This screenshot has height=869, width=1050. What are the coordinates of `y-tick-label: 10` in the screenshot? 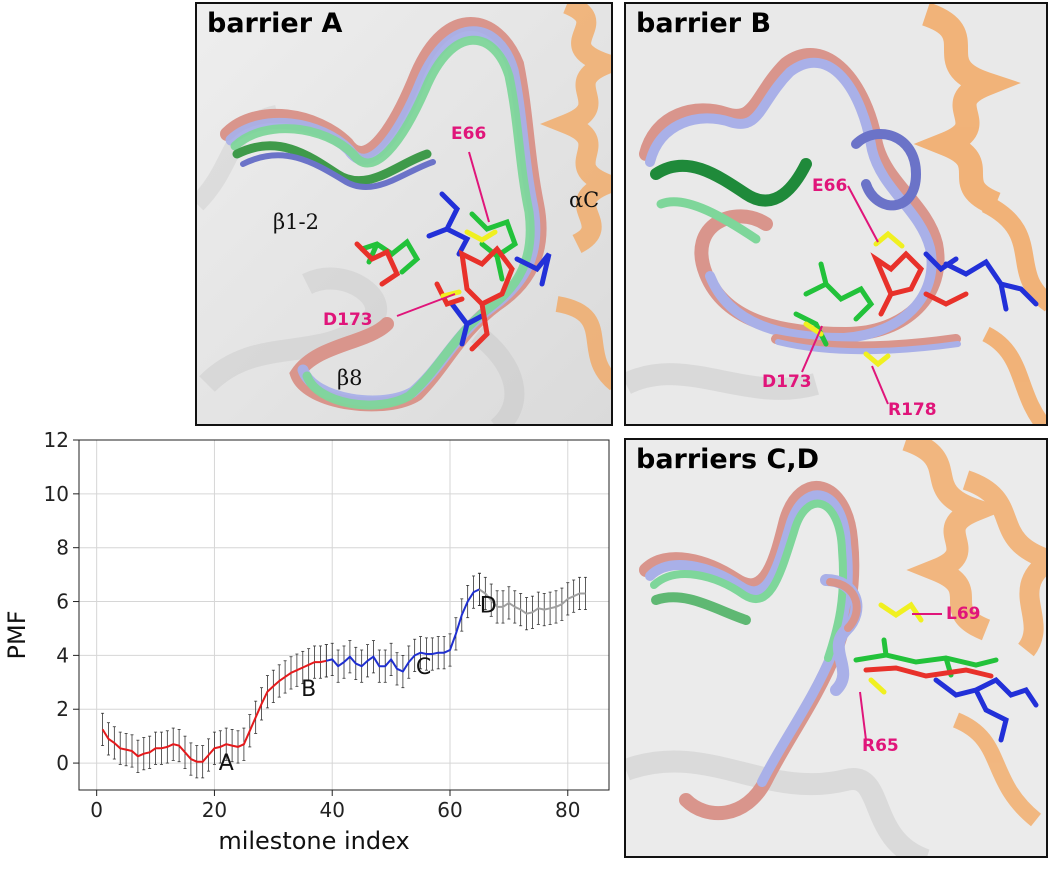 It's located at (56, 494).